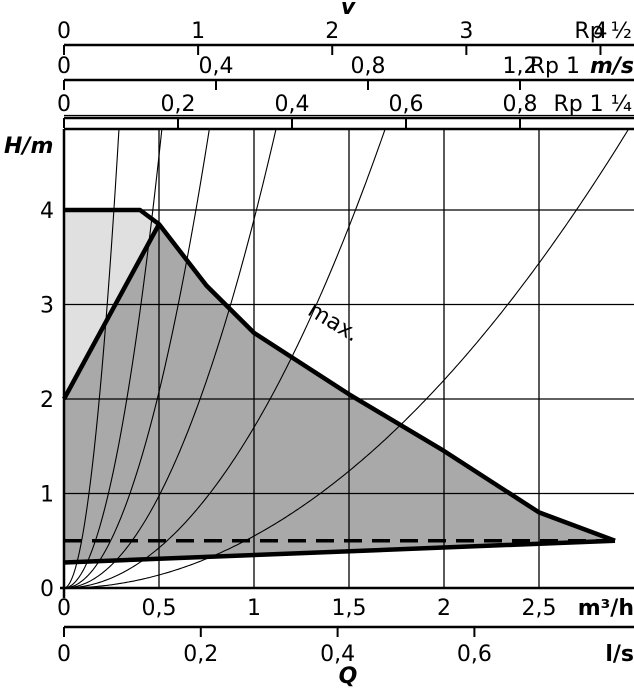  What do you see at coordinates (28, 146) in the screenshot?
I see `y-axis-label: H/m` at bounding box center [28, 146].